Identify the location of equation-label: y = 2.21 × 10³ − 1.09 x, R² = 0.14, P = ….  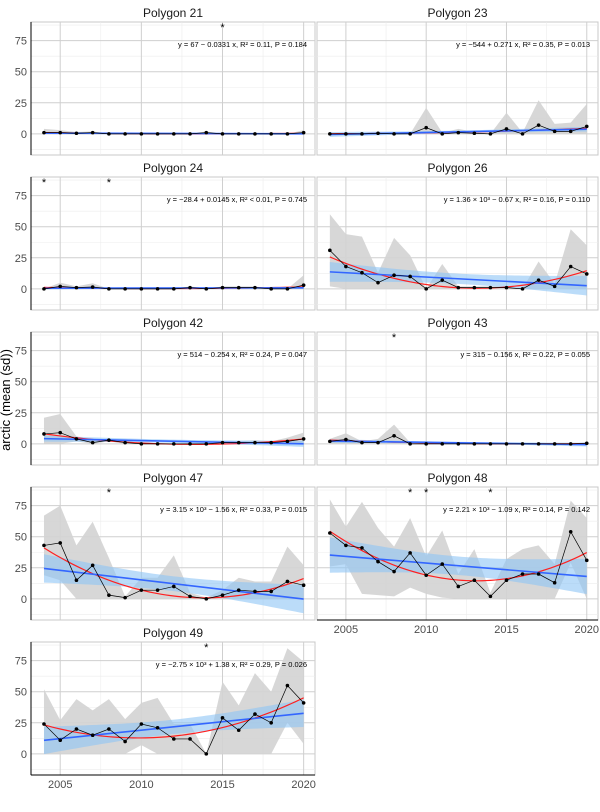
(516, 509).